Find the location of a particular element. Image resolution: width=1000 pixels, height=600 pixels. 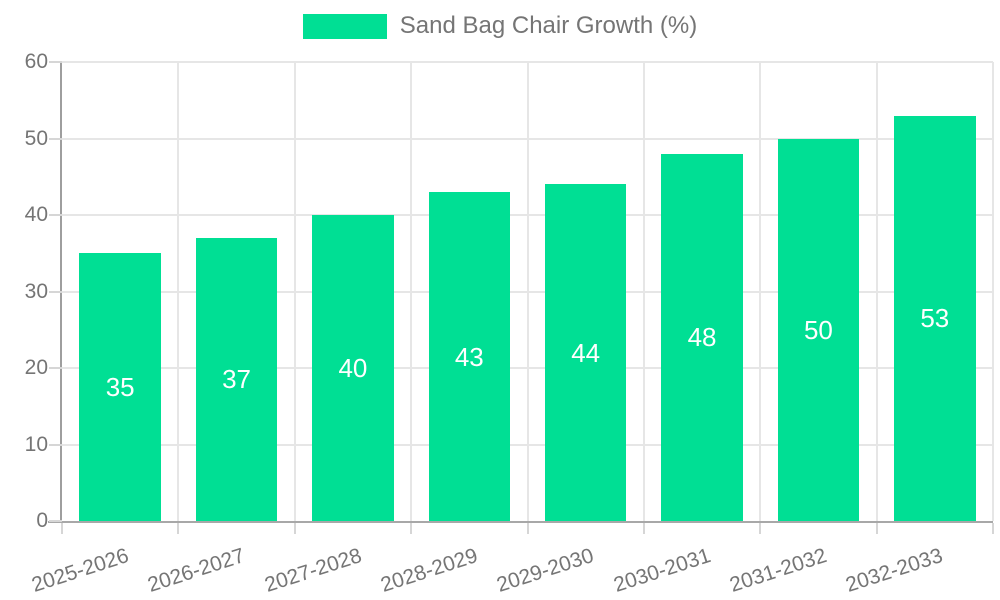

x-axis-category-label: 2025-2026 is located at coordinates (80, 570).